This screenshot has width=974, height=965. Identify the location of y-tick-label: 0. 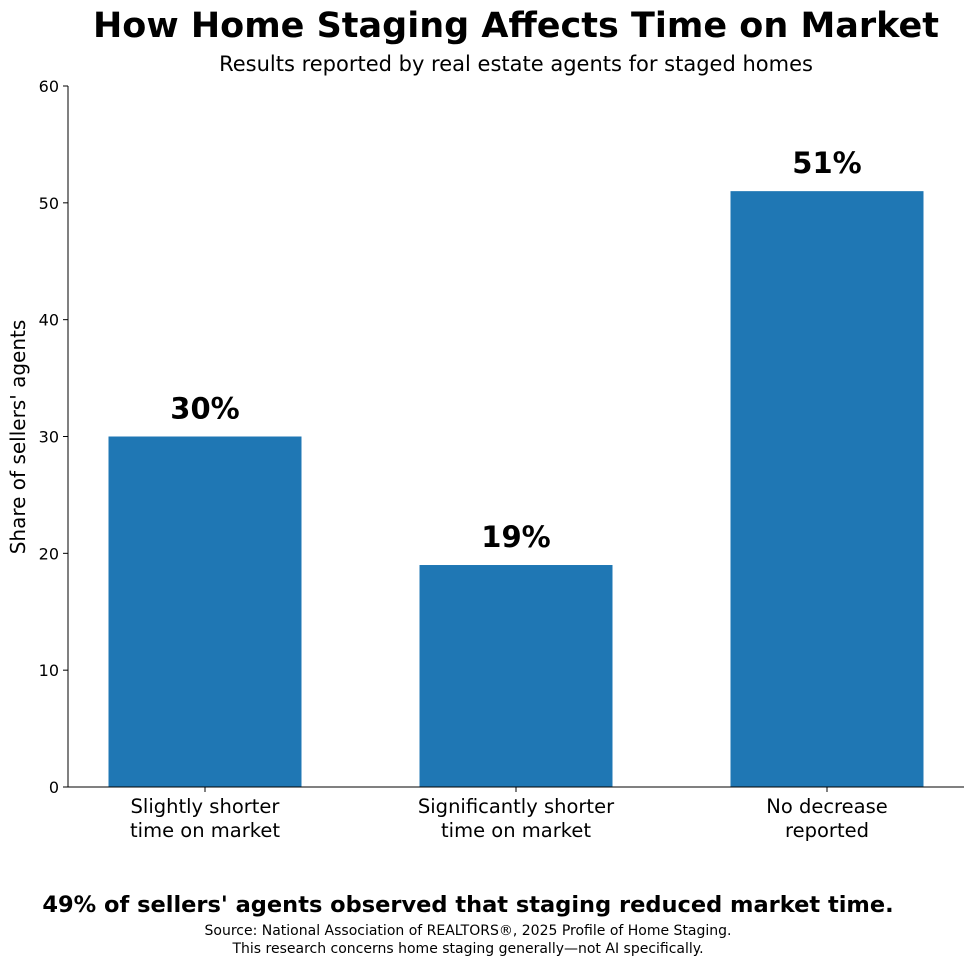
(54, 787).